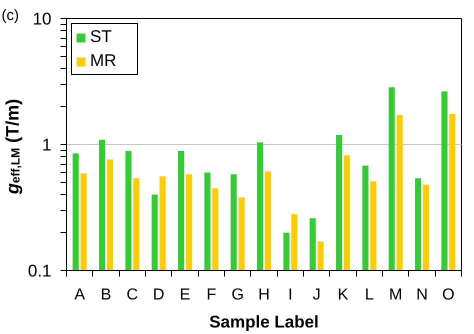  Describe the element at coordinates (47, 145) in the screenshot. I see `y-tick-label: 1` at that location.